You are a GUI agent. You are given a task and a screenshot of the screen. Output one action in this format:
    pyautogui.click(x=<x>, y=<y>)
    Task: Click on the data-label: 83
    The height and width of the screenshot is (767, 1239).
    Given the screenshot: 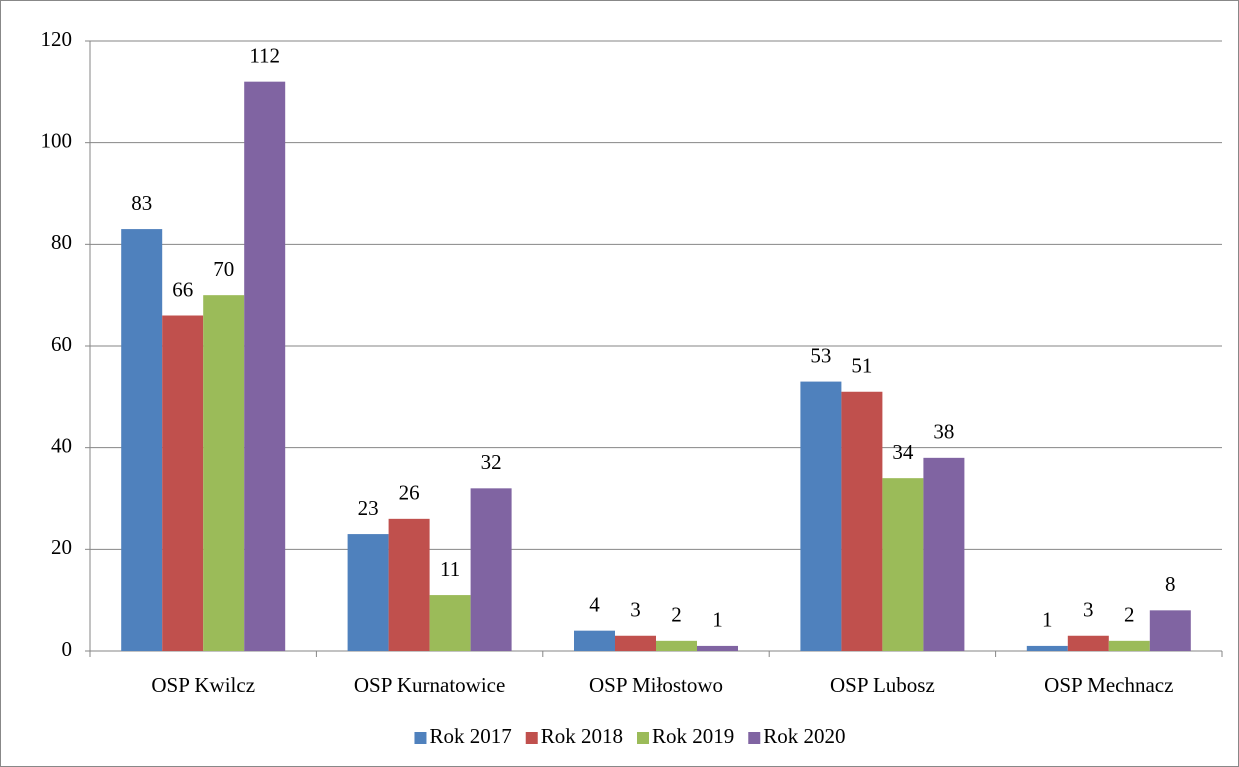 What is the action you would take?
    pyautogui.click(x=141, y=203)
    